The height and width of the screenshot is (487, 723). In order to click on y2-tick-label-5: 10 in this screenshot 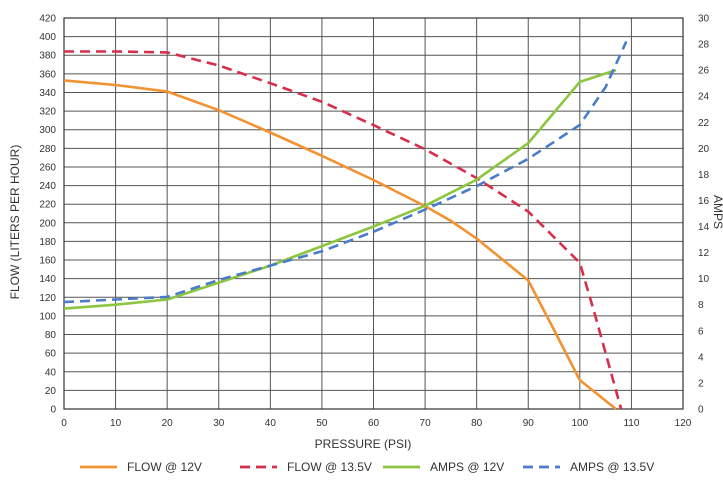, I will do `click(704, 279)`.